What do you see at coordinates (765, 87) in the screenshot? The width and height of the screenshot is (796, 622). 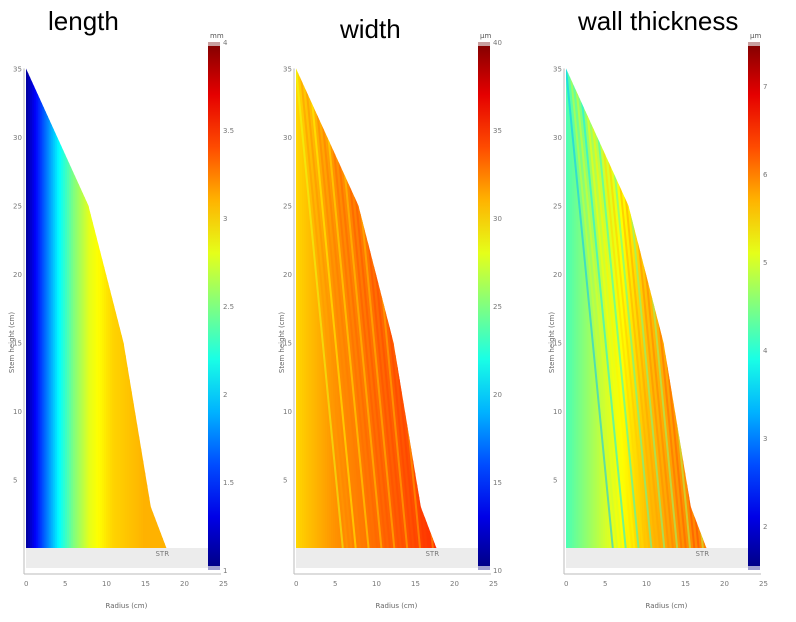 I see `colorbar-tick-label: 7` at bounding box center [765, 87].